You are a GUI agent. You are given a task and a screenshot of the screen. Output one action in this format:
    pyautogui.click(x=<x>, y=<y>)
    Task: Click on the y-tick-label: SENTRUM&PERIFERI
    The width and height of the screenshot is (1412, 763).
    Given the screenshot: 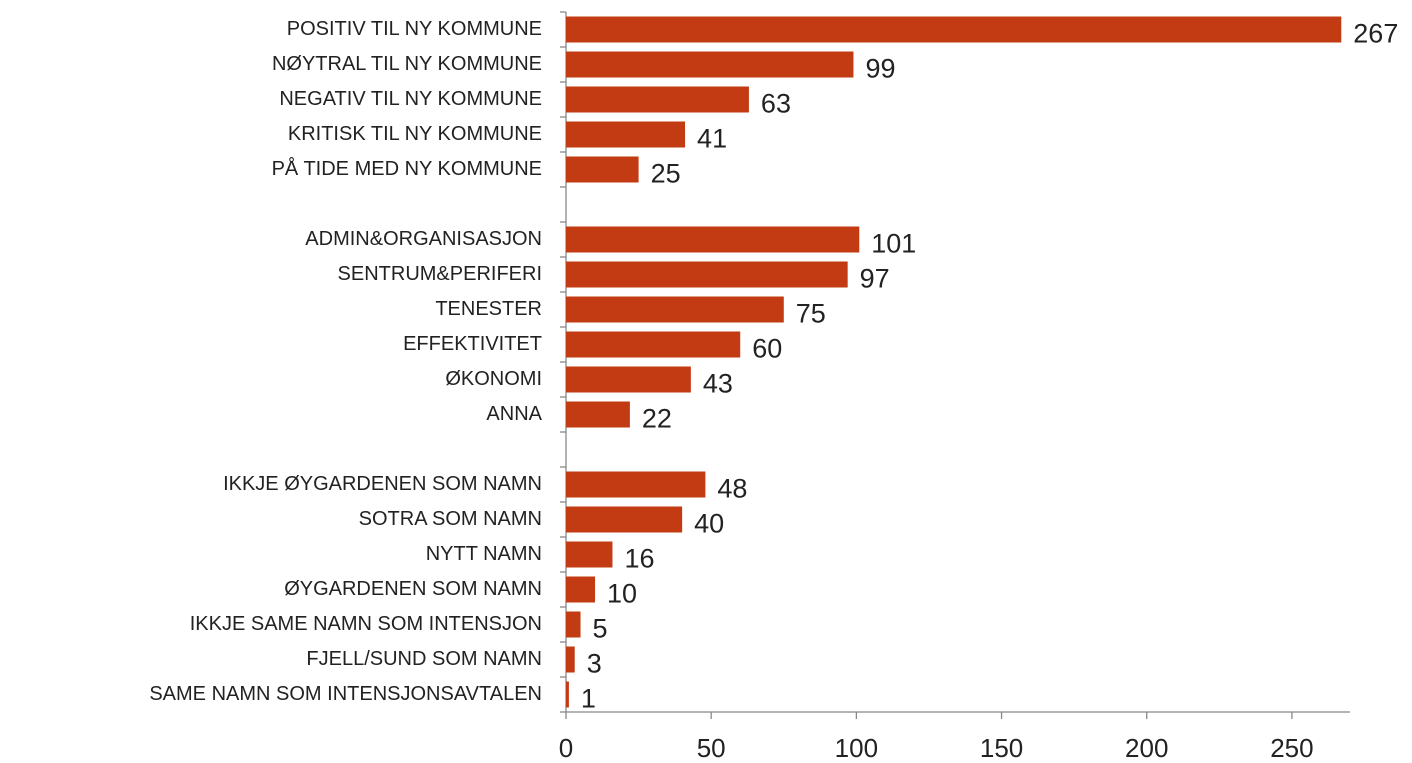 What is the action you would take?
    pyautogui.click(x=440, y=274)
    